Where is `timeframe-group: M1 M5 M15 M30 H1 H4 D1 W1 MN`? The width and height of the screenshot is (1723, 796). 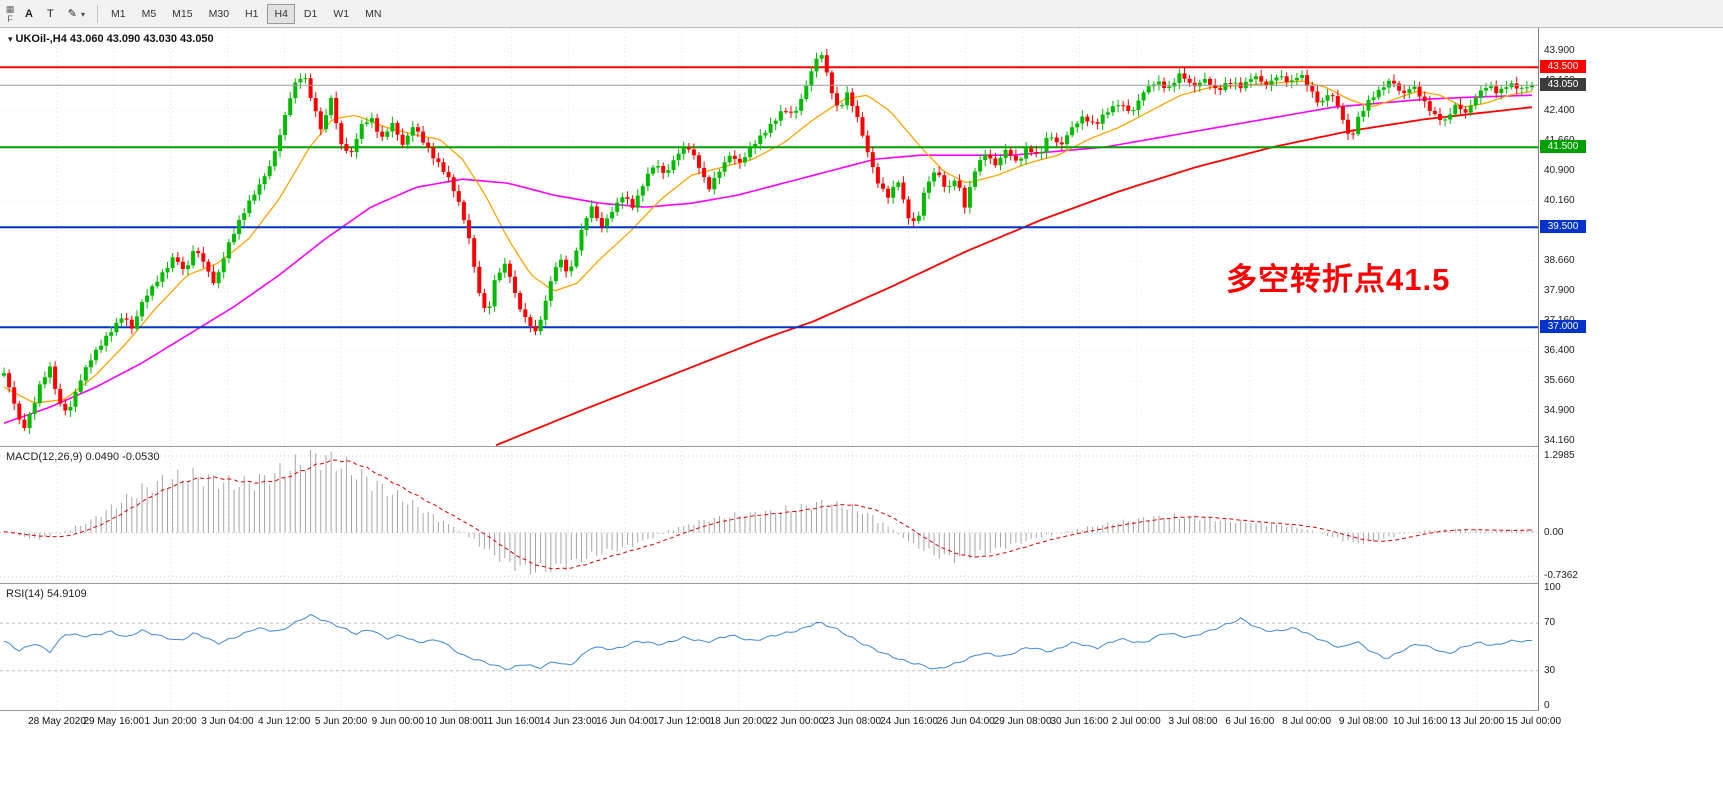
timeframe-group: M1 M5 M15 M30 H1 H4 D1 W1 MN is located at coordinates (246, 13).